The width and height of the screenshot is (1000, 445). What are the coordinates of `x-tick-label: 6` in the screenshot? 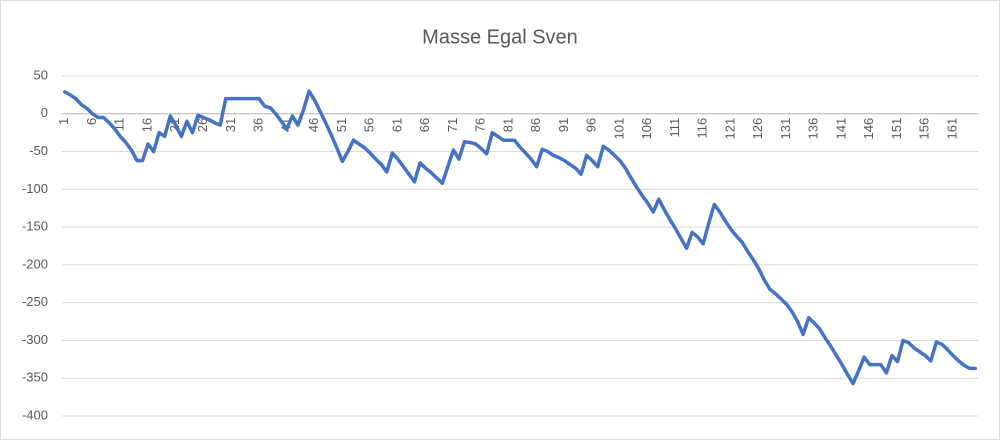 It's located at (91, 121).